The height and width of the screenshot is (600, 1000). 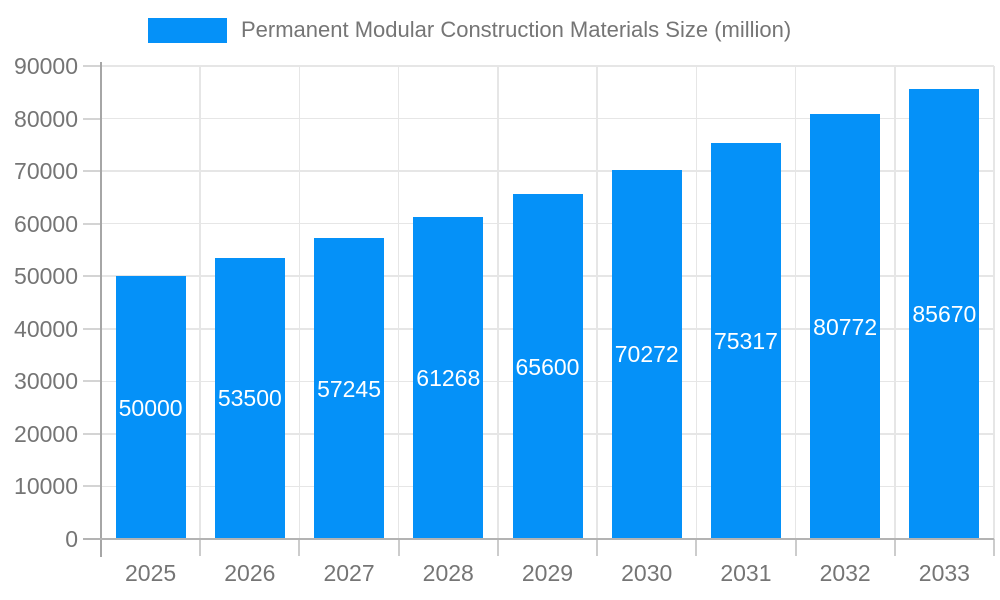 What do you see at coordinates (250, 573) in the screenshot?
I see `x-axis-category-label: 2026` at bounding box center [250, 573].